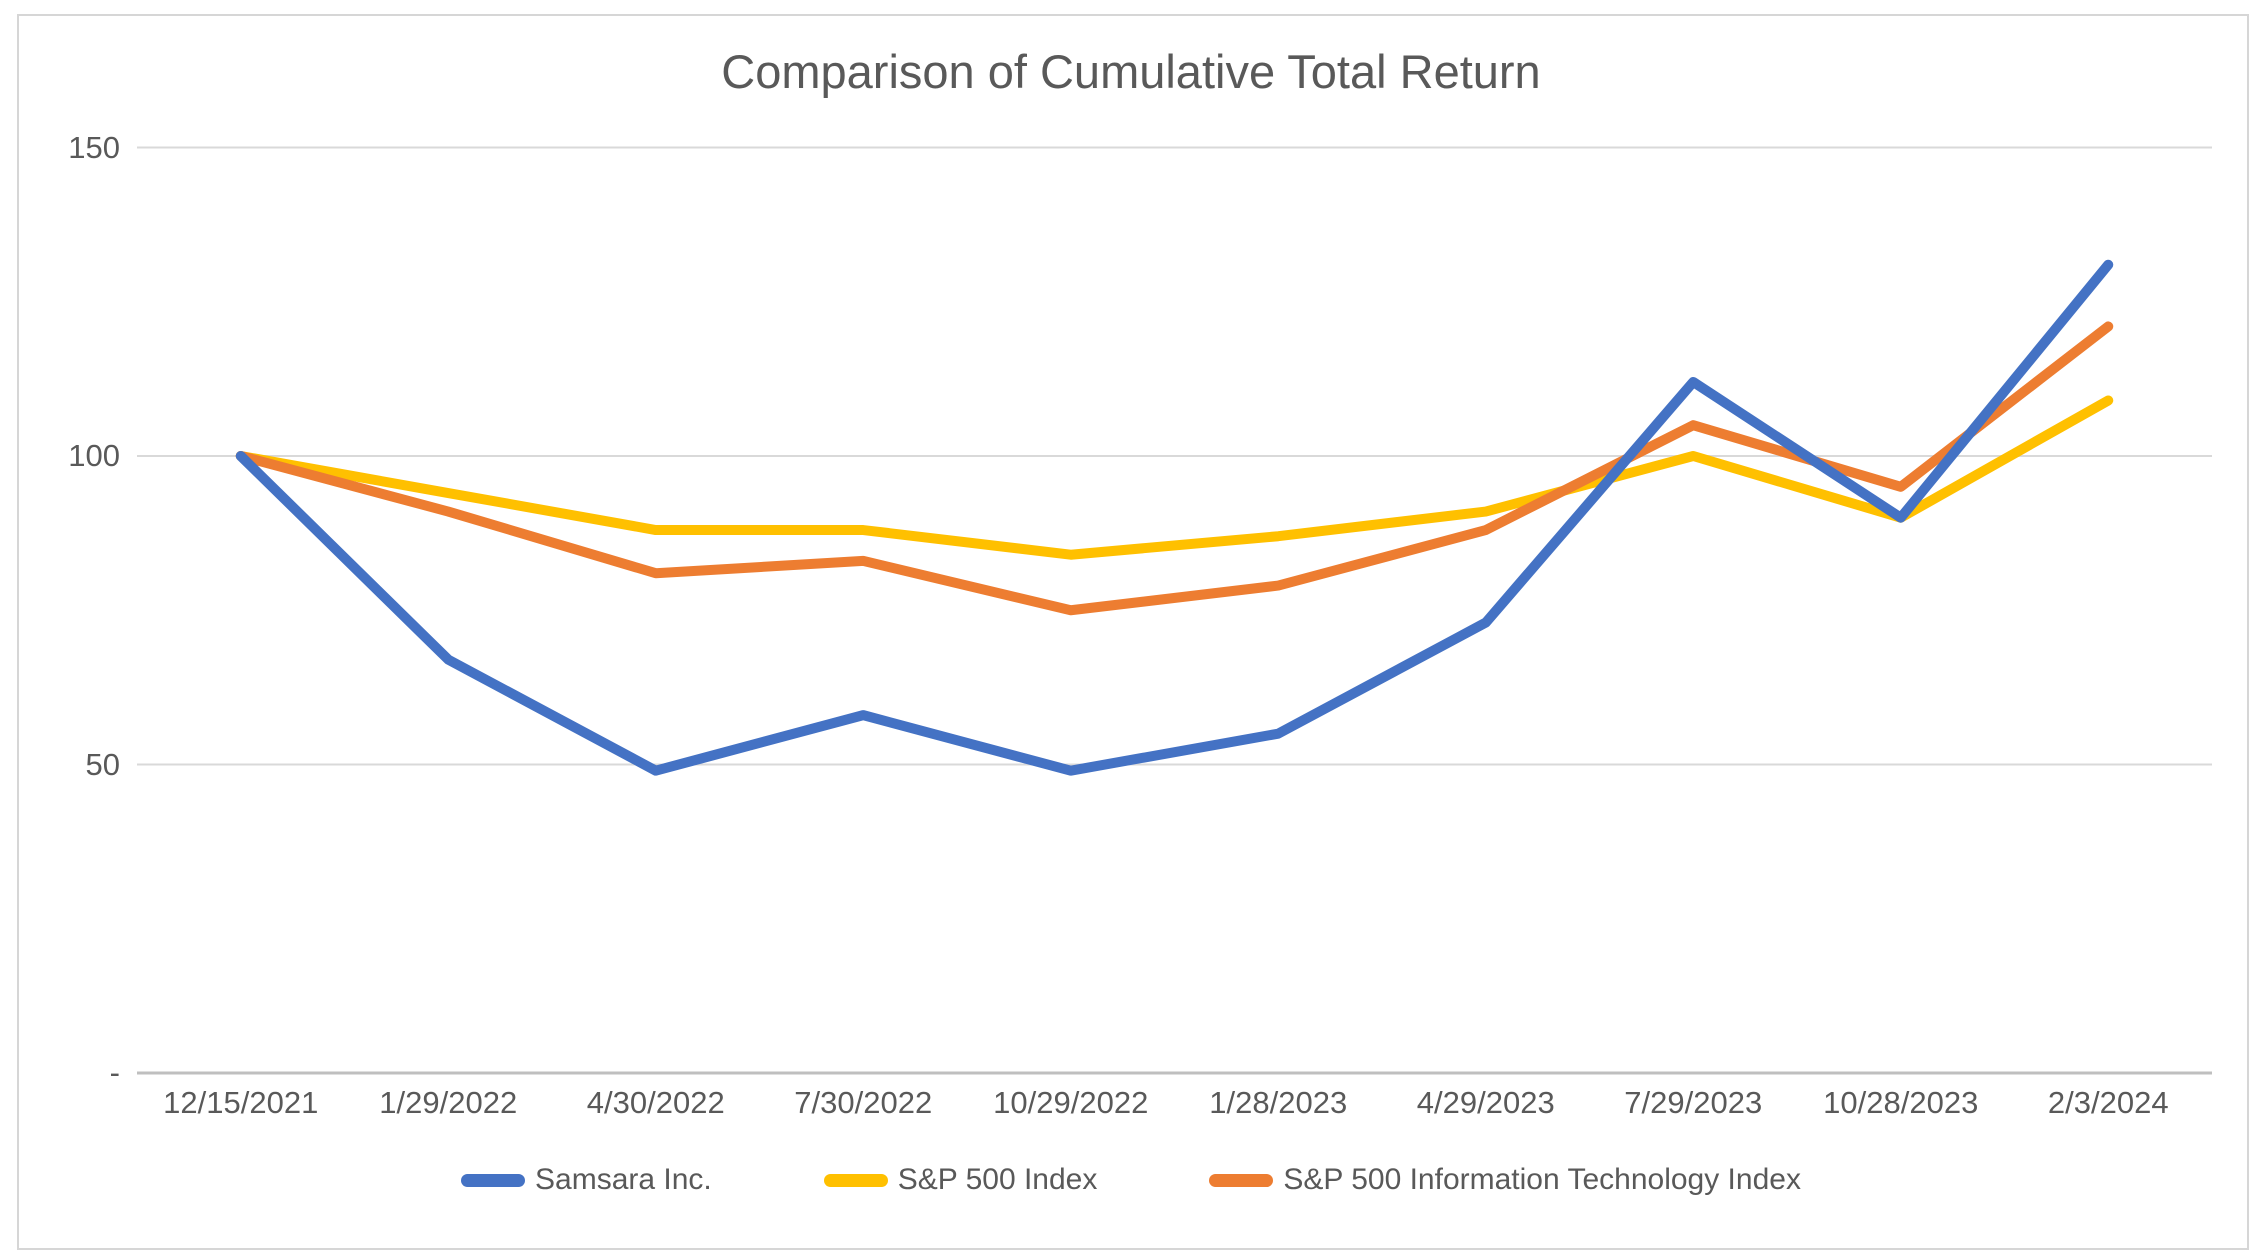 The width and height of the screenshot is (2262, 1259). What do you see at coordinates (997, 1179) in the screenshot?
I see `legend-label-sp500: S&P 500 Index` at bounding box center [997, 1179].